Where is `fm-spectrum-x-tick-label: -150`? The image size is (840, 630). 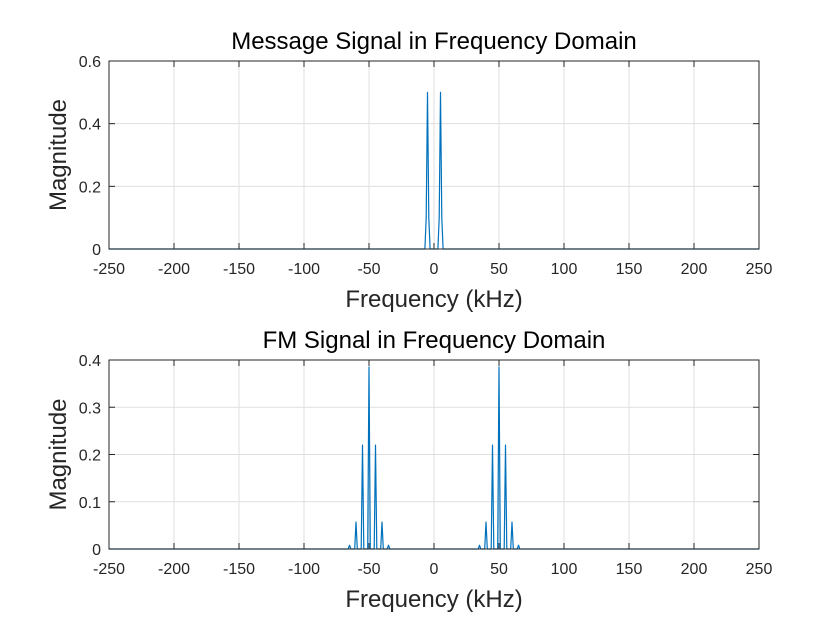
fm-spectrum-x-tick-label: -150 is located at coordinates (239, 569).